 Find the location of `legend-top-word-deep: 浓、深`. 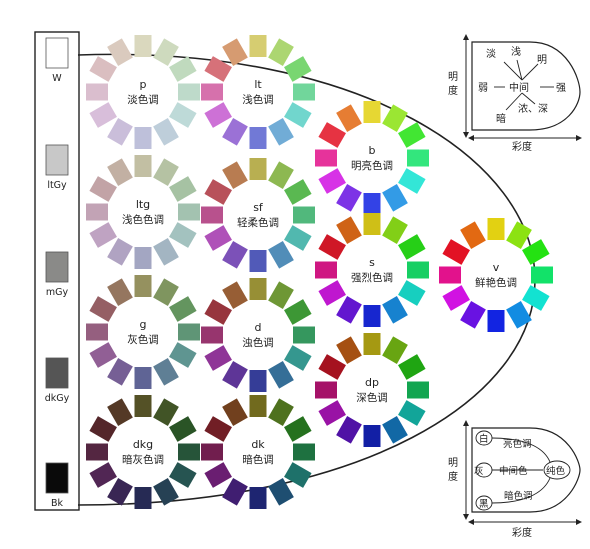

legend-top-word-deep: 浓、深 is located at coordinates (533, 109).